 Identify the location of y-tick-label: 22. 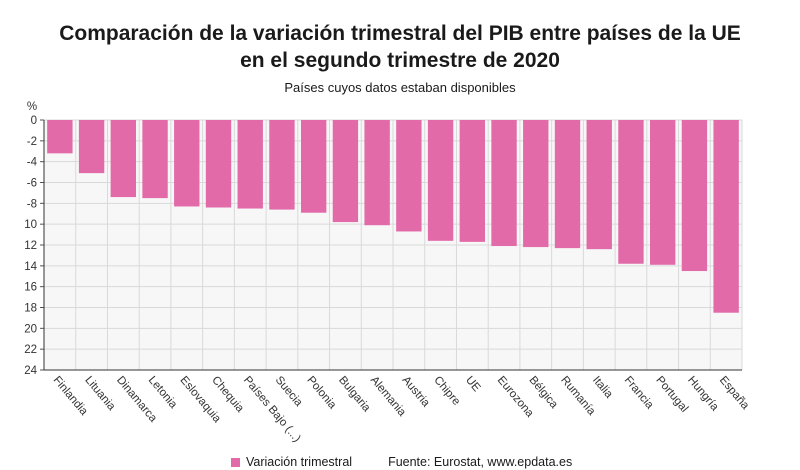
(30, 350).